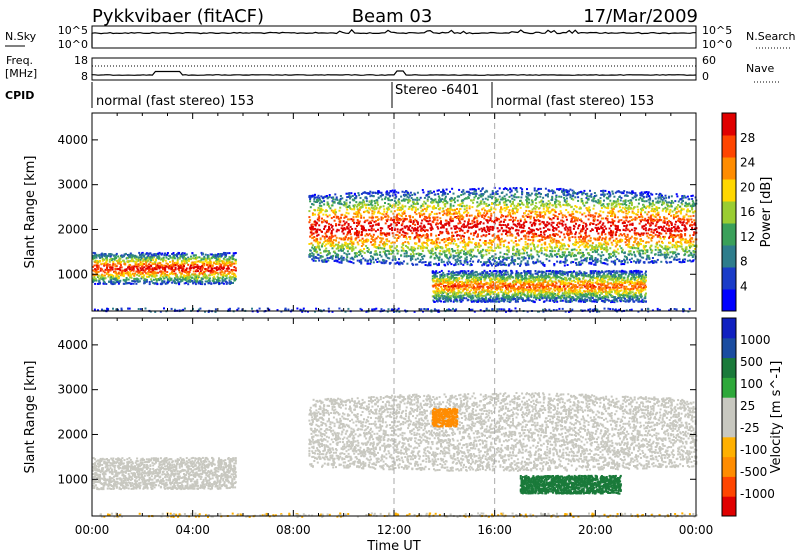  What do you see at coordinates (771, 36) in the screenshot?
I see `noise-search-label: N.Search` at bounding box center [771, 36].